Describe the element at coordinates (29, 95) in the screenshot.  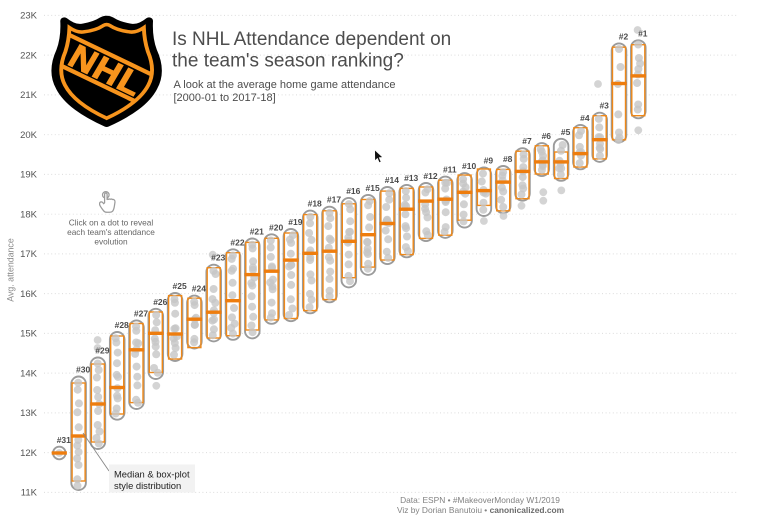
I see `svg-text: 21K` at that location.